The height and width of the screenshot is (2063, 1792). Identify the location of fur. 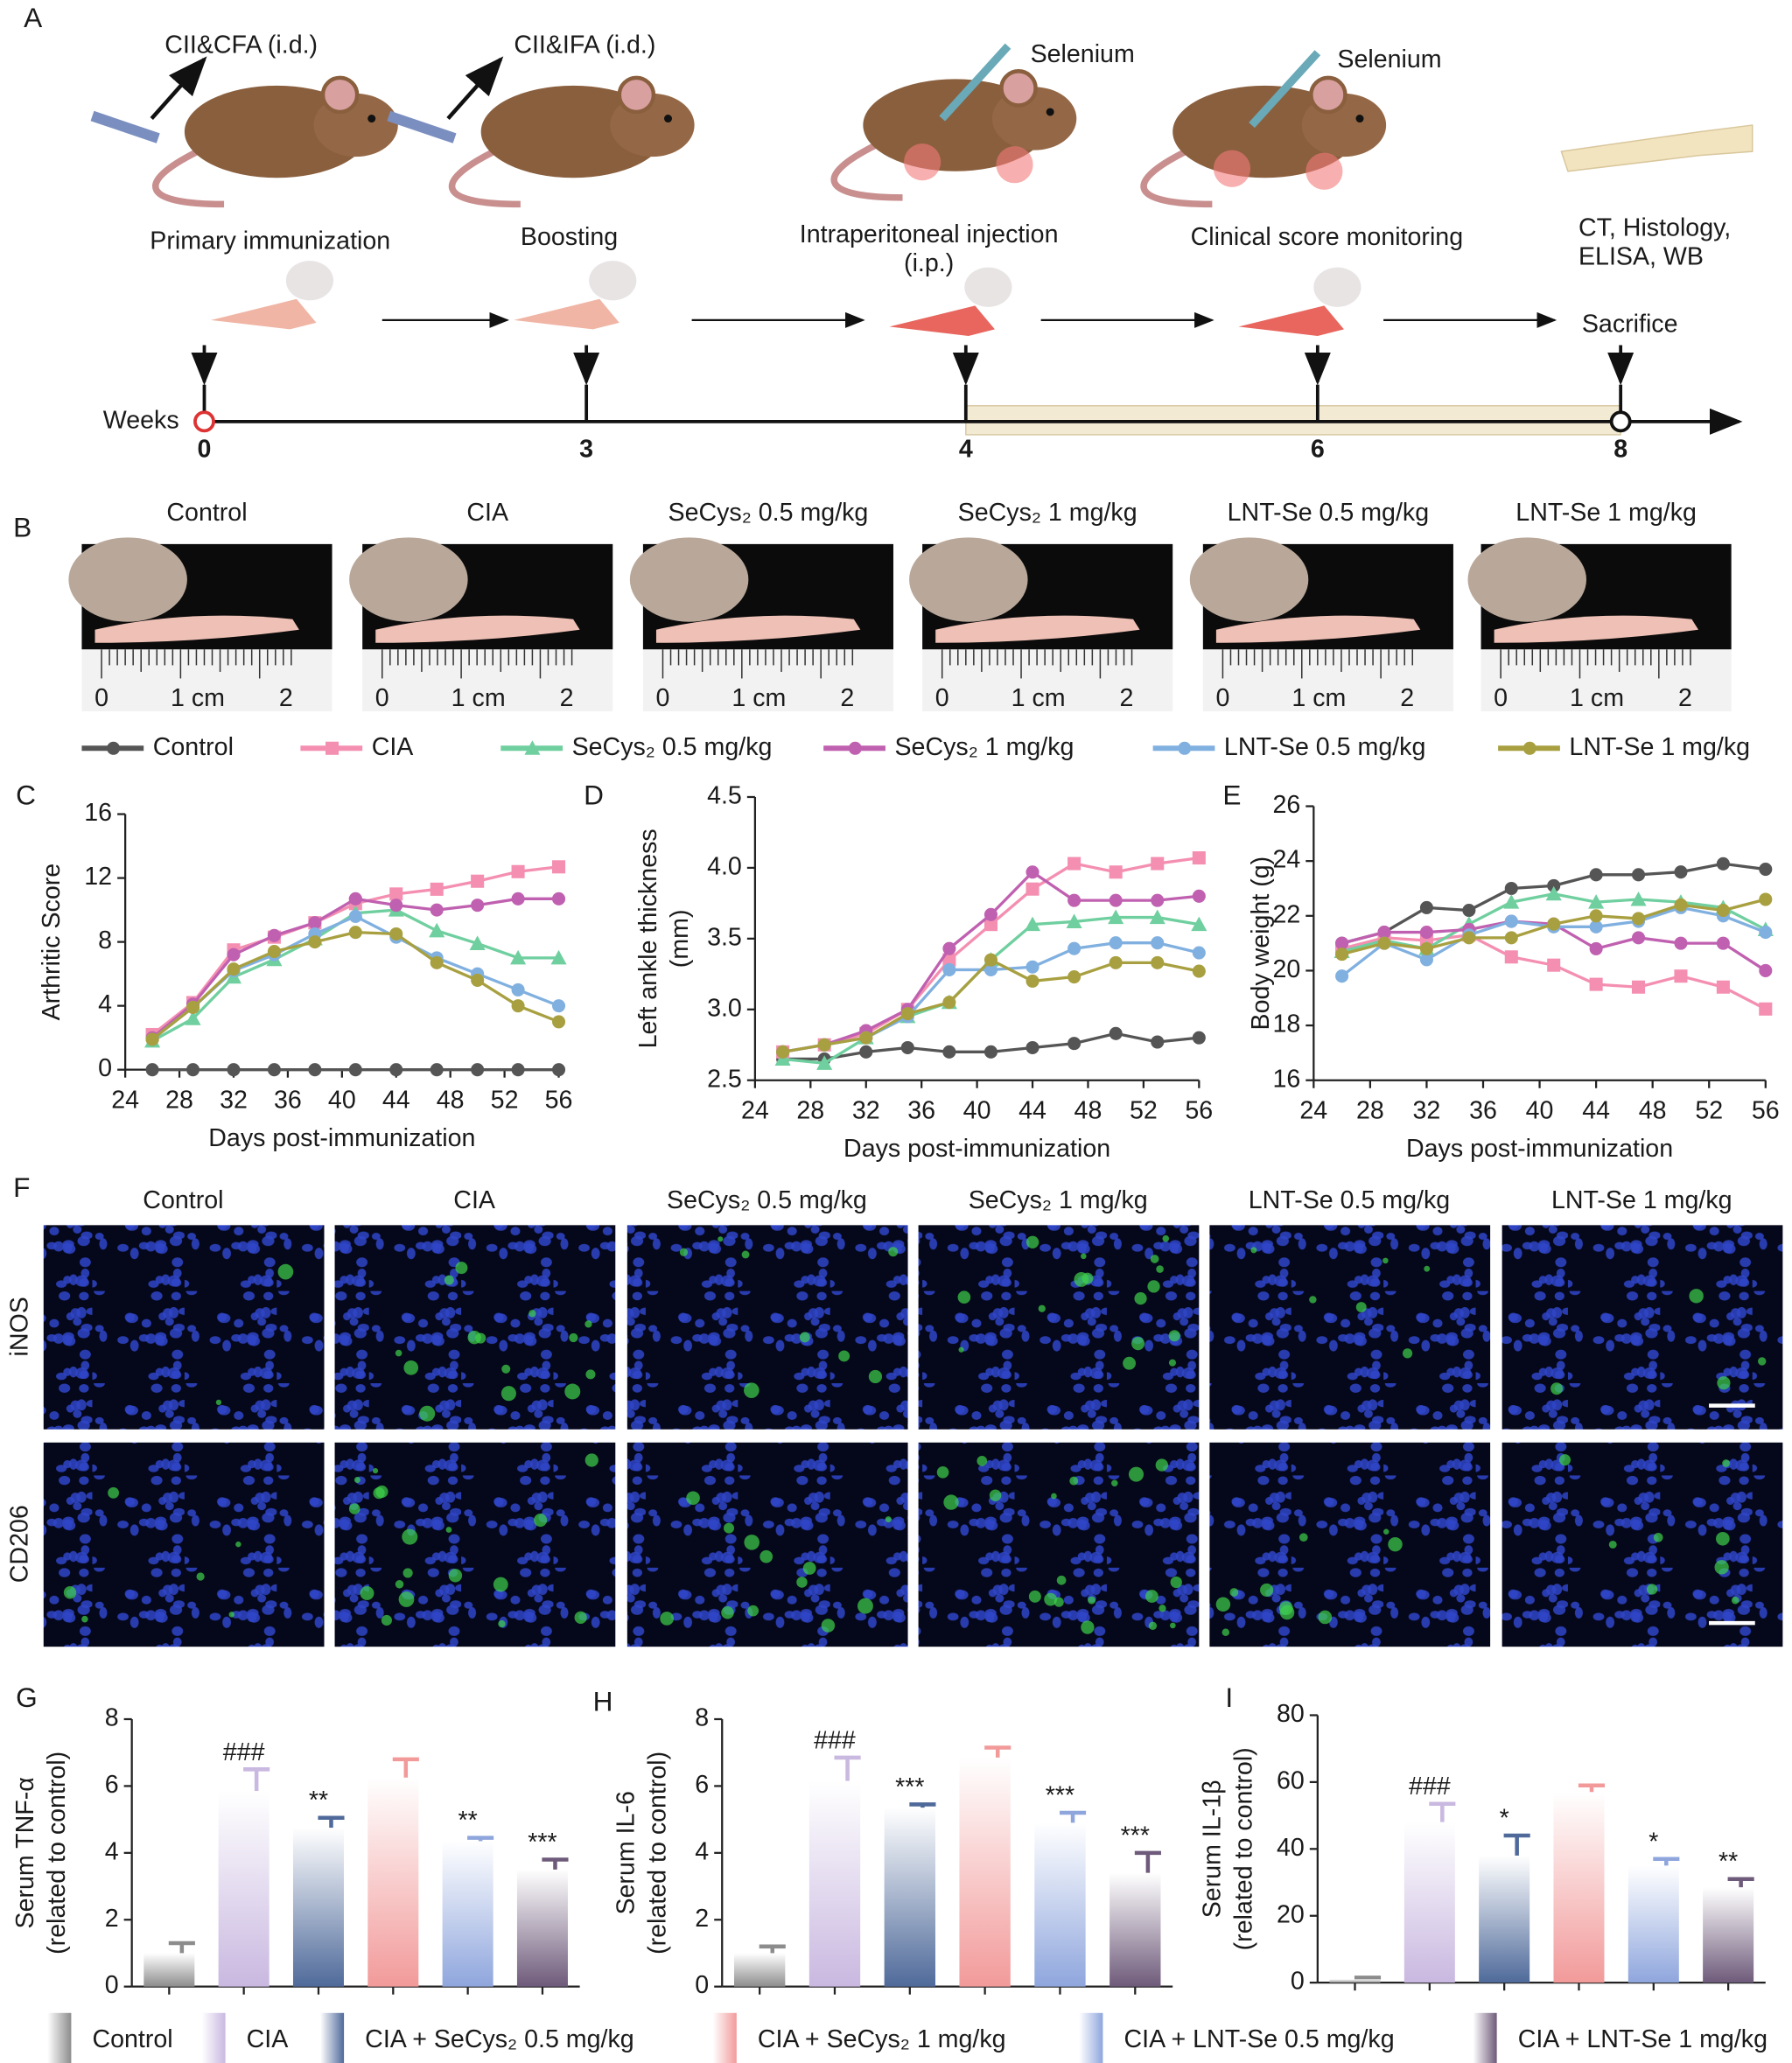
(1527, 579).